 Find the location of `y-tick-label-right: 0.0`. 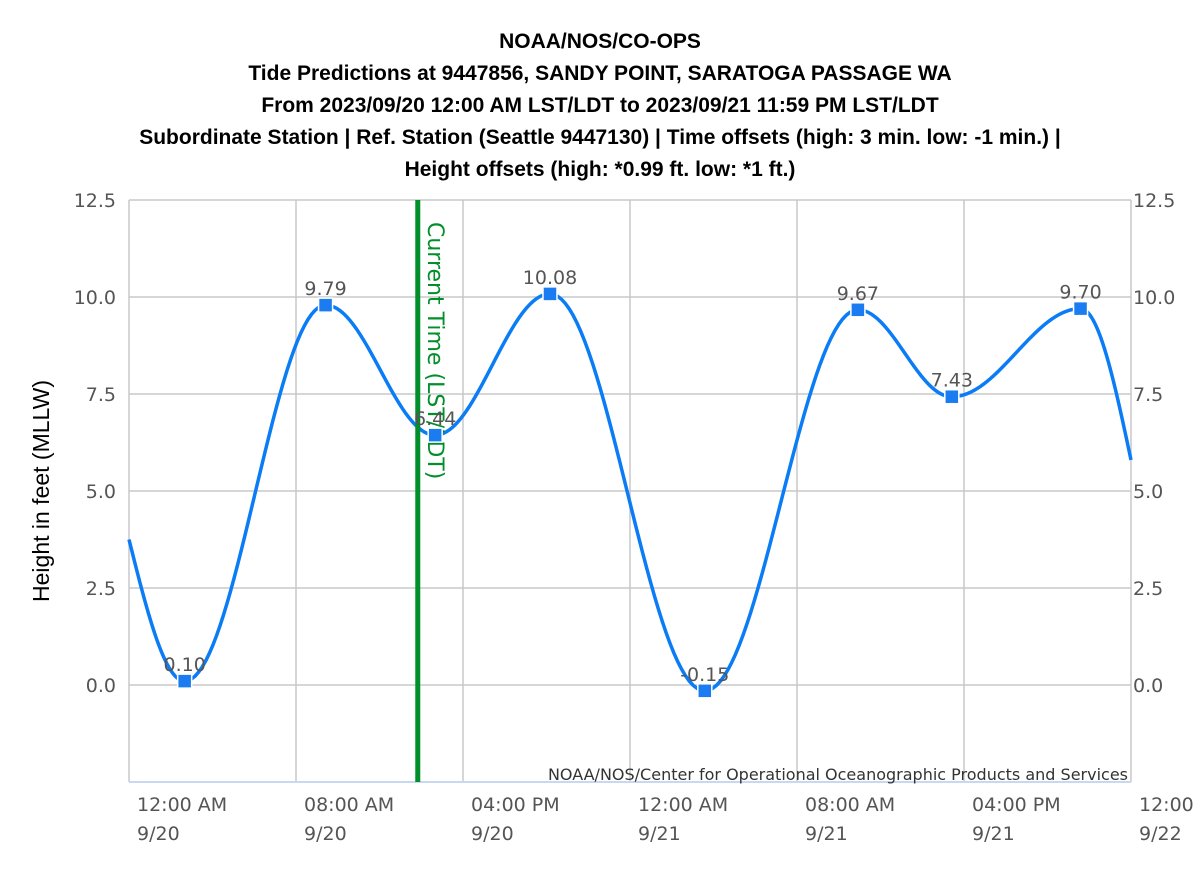

y-tick-label-right: 0.0 is located at coordinates (1148, 686).